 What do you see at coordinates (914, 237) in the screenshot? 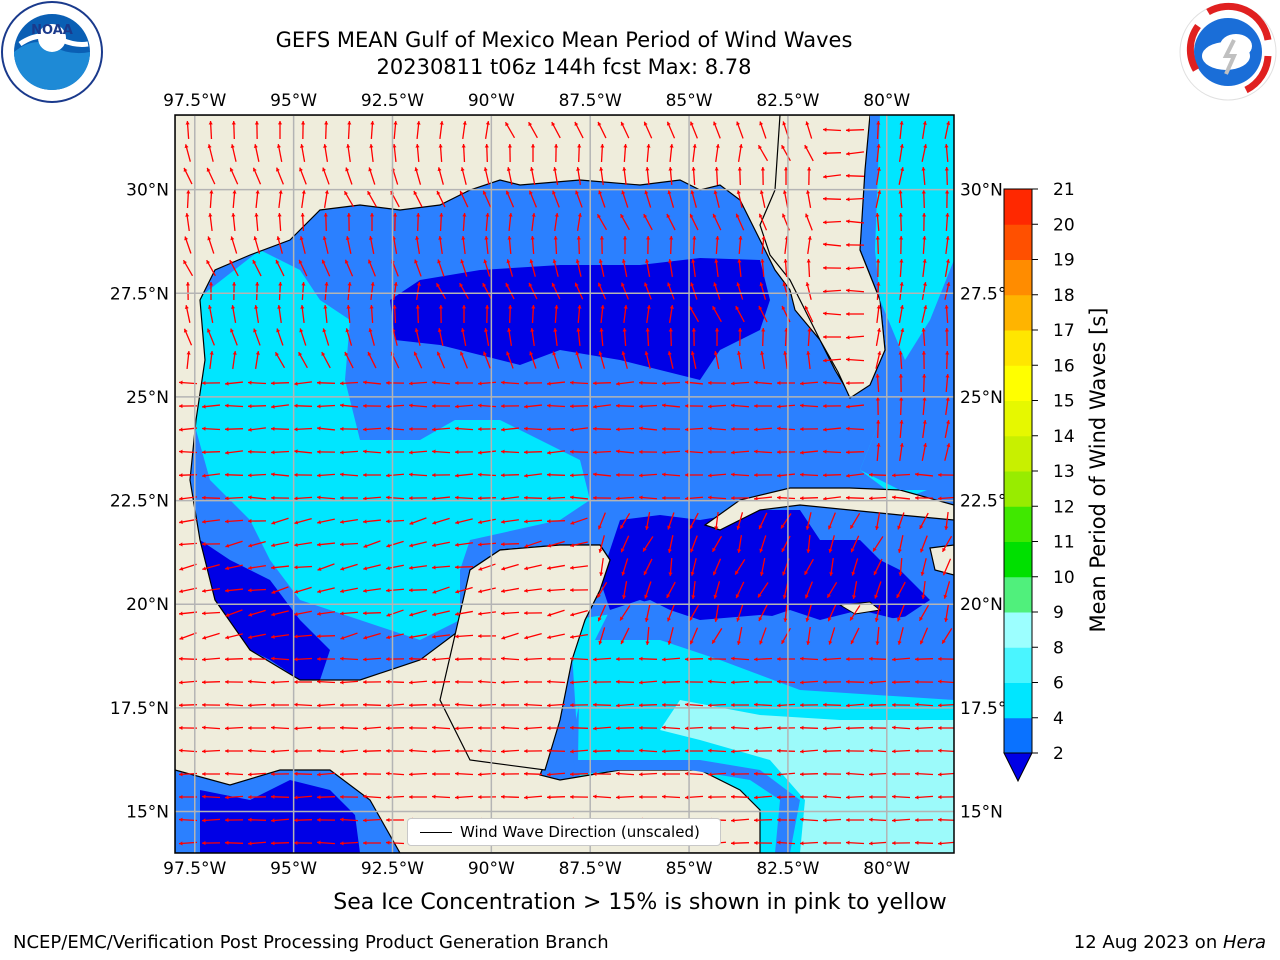
I see `atlantic-cyan` at bounding box center [914, 237].